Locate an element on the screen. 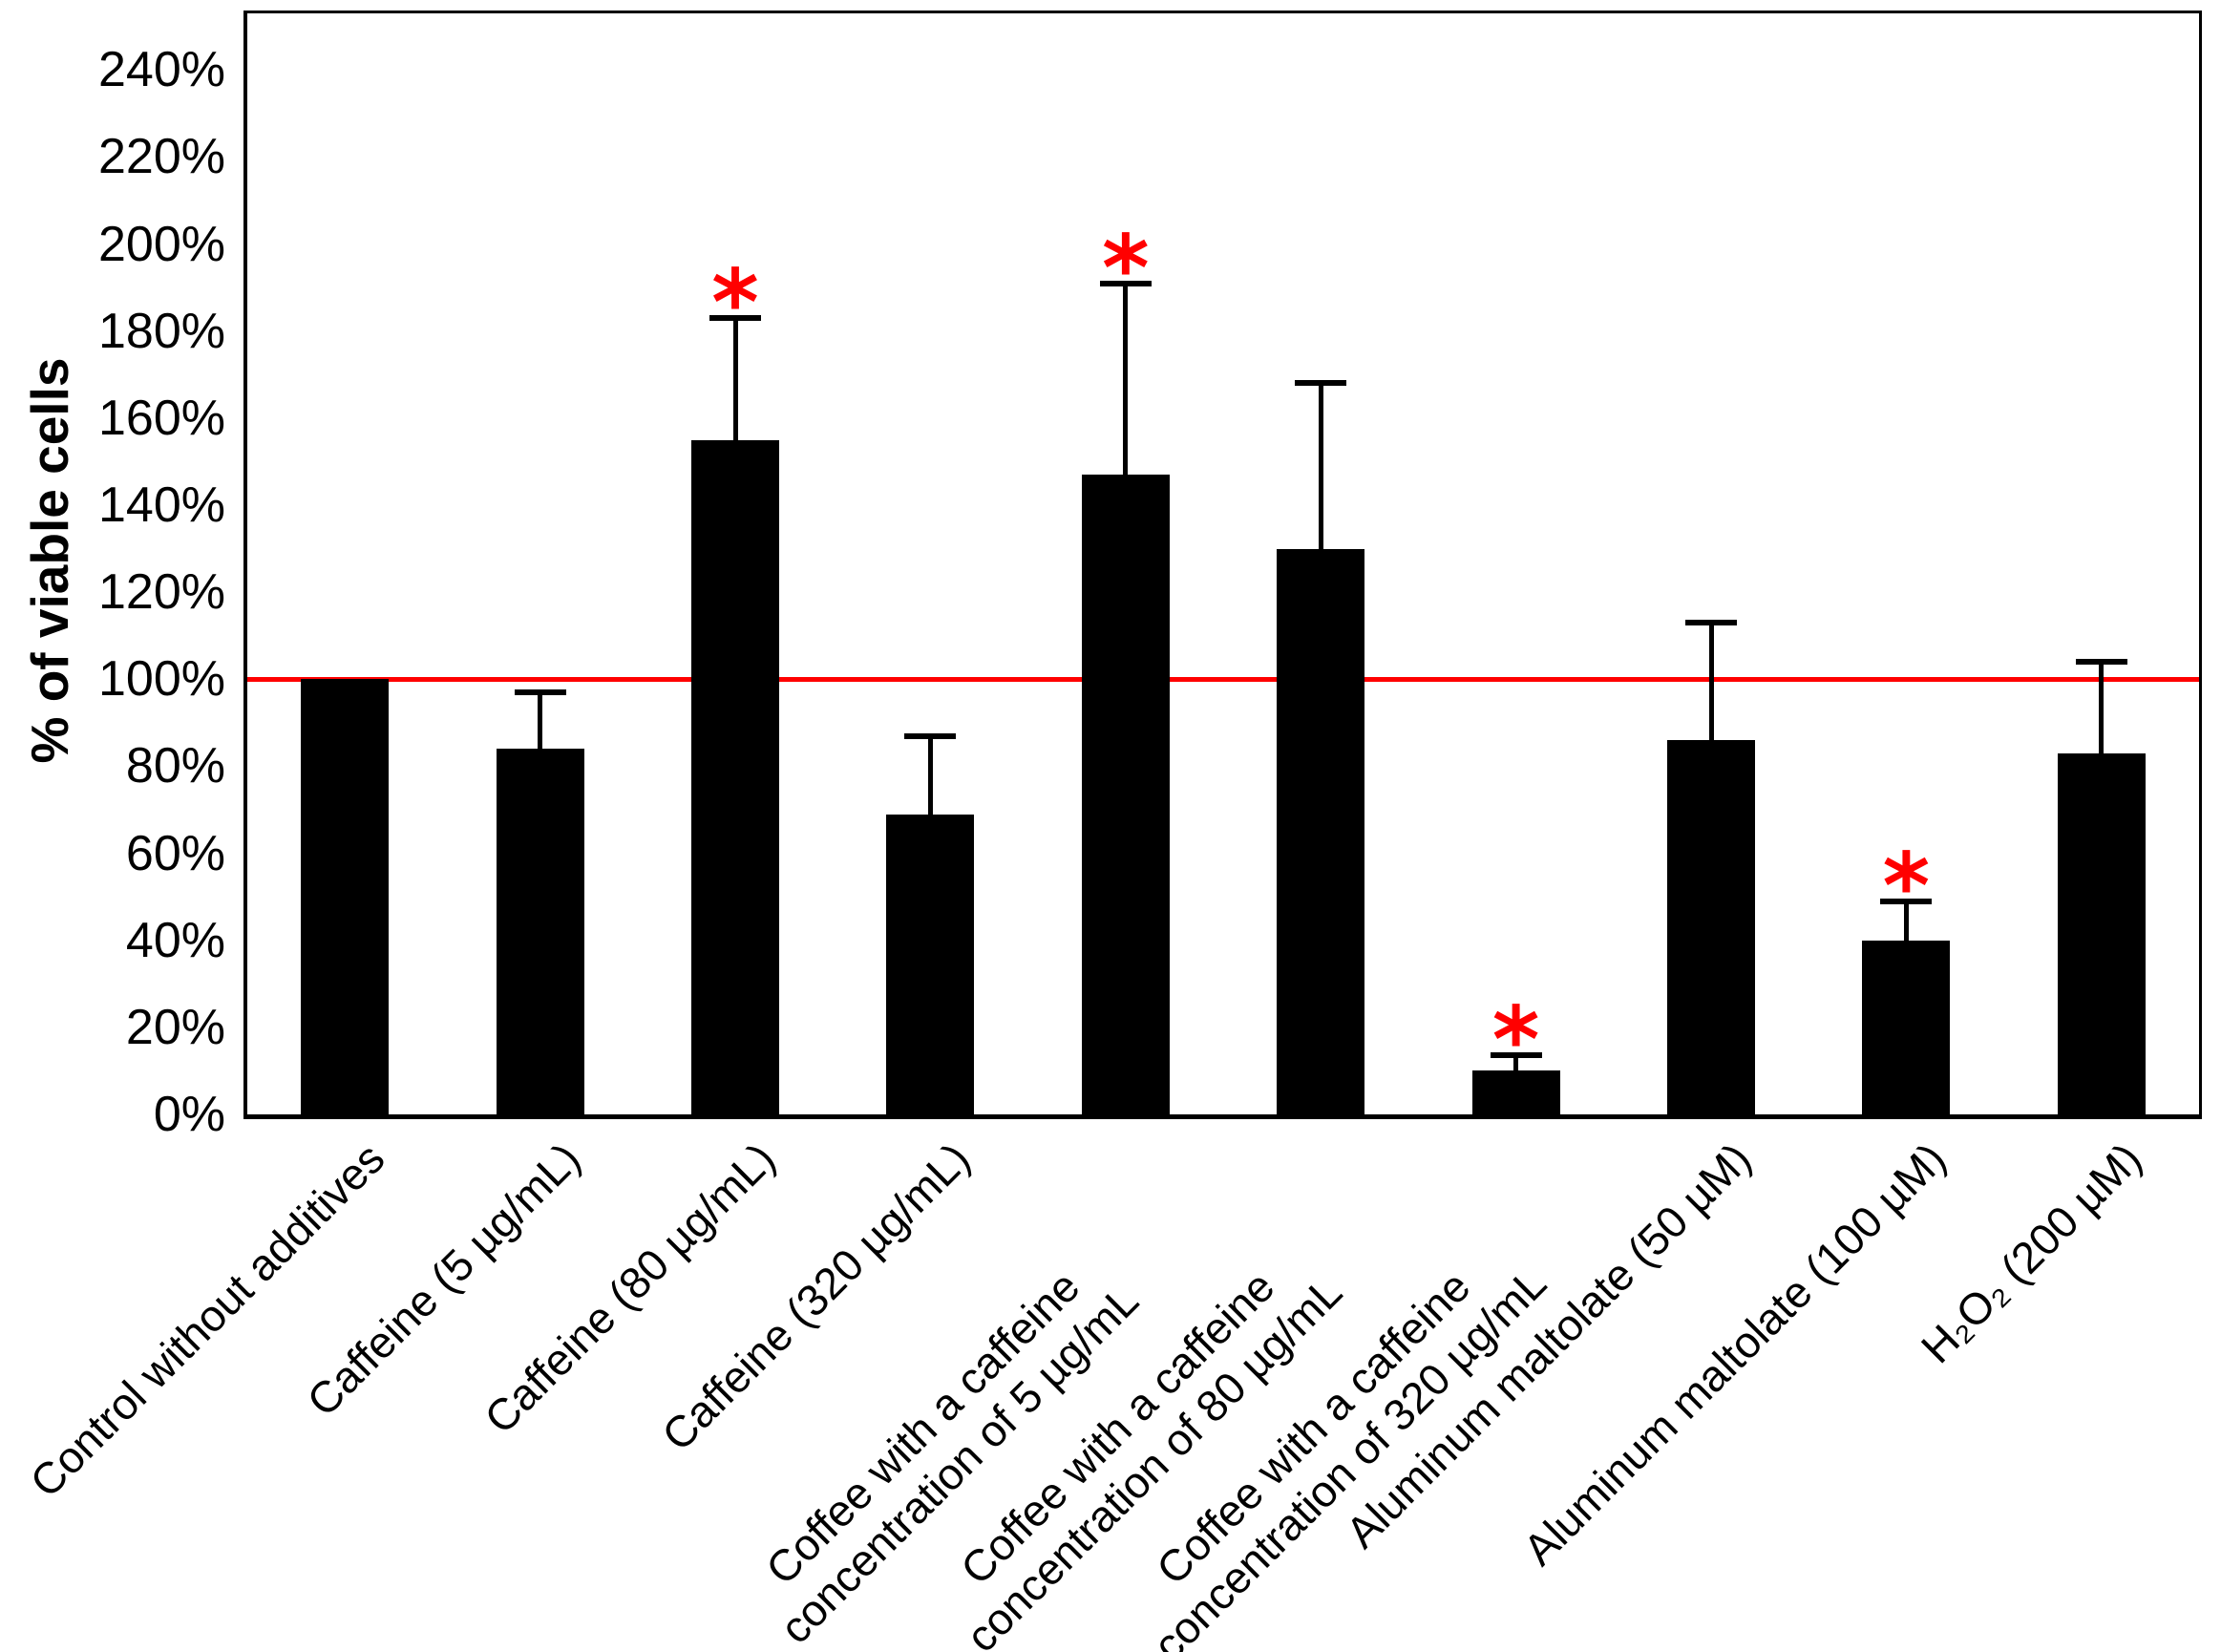 This screenshot has width=2221, height=1652. reference-line-100-percent is located at coordinates (1223, 680).